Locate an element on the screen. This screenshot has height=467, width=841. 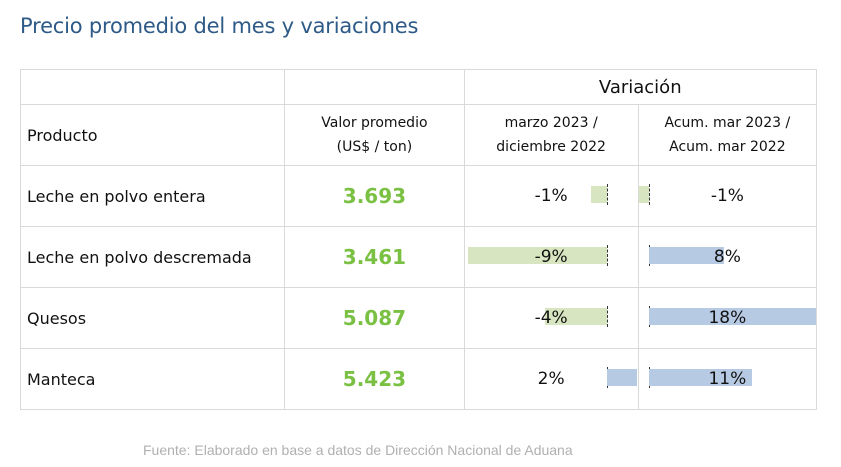
var-mes-label: 2% is located at coordinates (551, 379).